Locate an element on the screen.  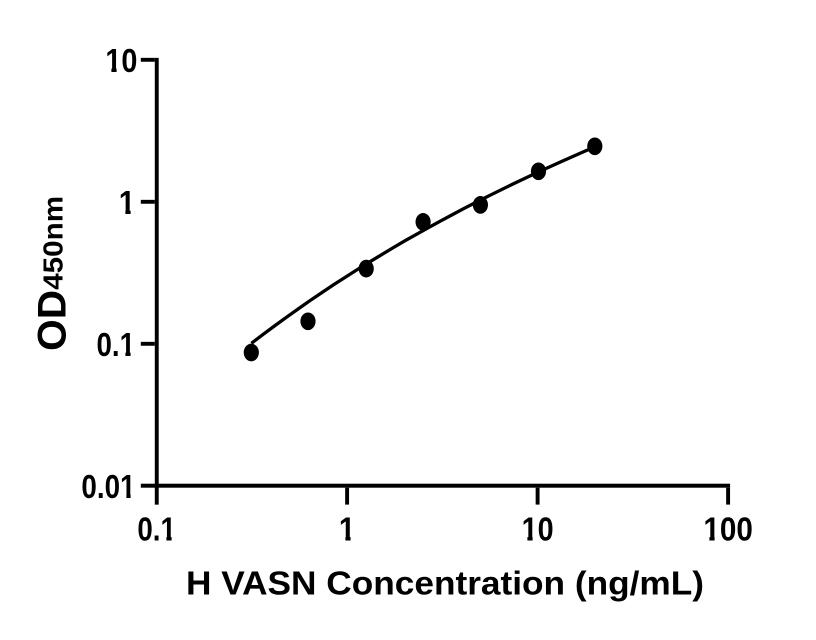
svg-text: H VASN Concentration (ng/mL) is located at coordinates (445, 584).